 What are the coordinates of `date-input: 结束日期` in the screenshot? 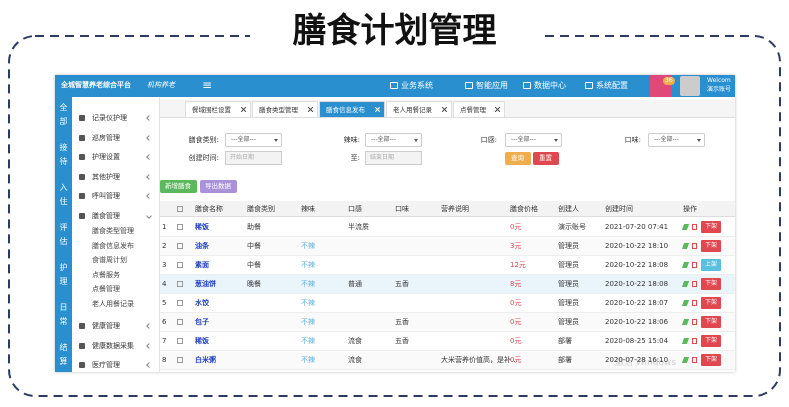 It's located at (393, 158).